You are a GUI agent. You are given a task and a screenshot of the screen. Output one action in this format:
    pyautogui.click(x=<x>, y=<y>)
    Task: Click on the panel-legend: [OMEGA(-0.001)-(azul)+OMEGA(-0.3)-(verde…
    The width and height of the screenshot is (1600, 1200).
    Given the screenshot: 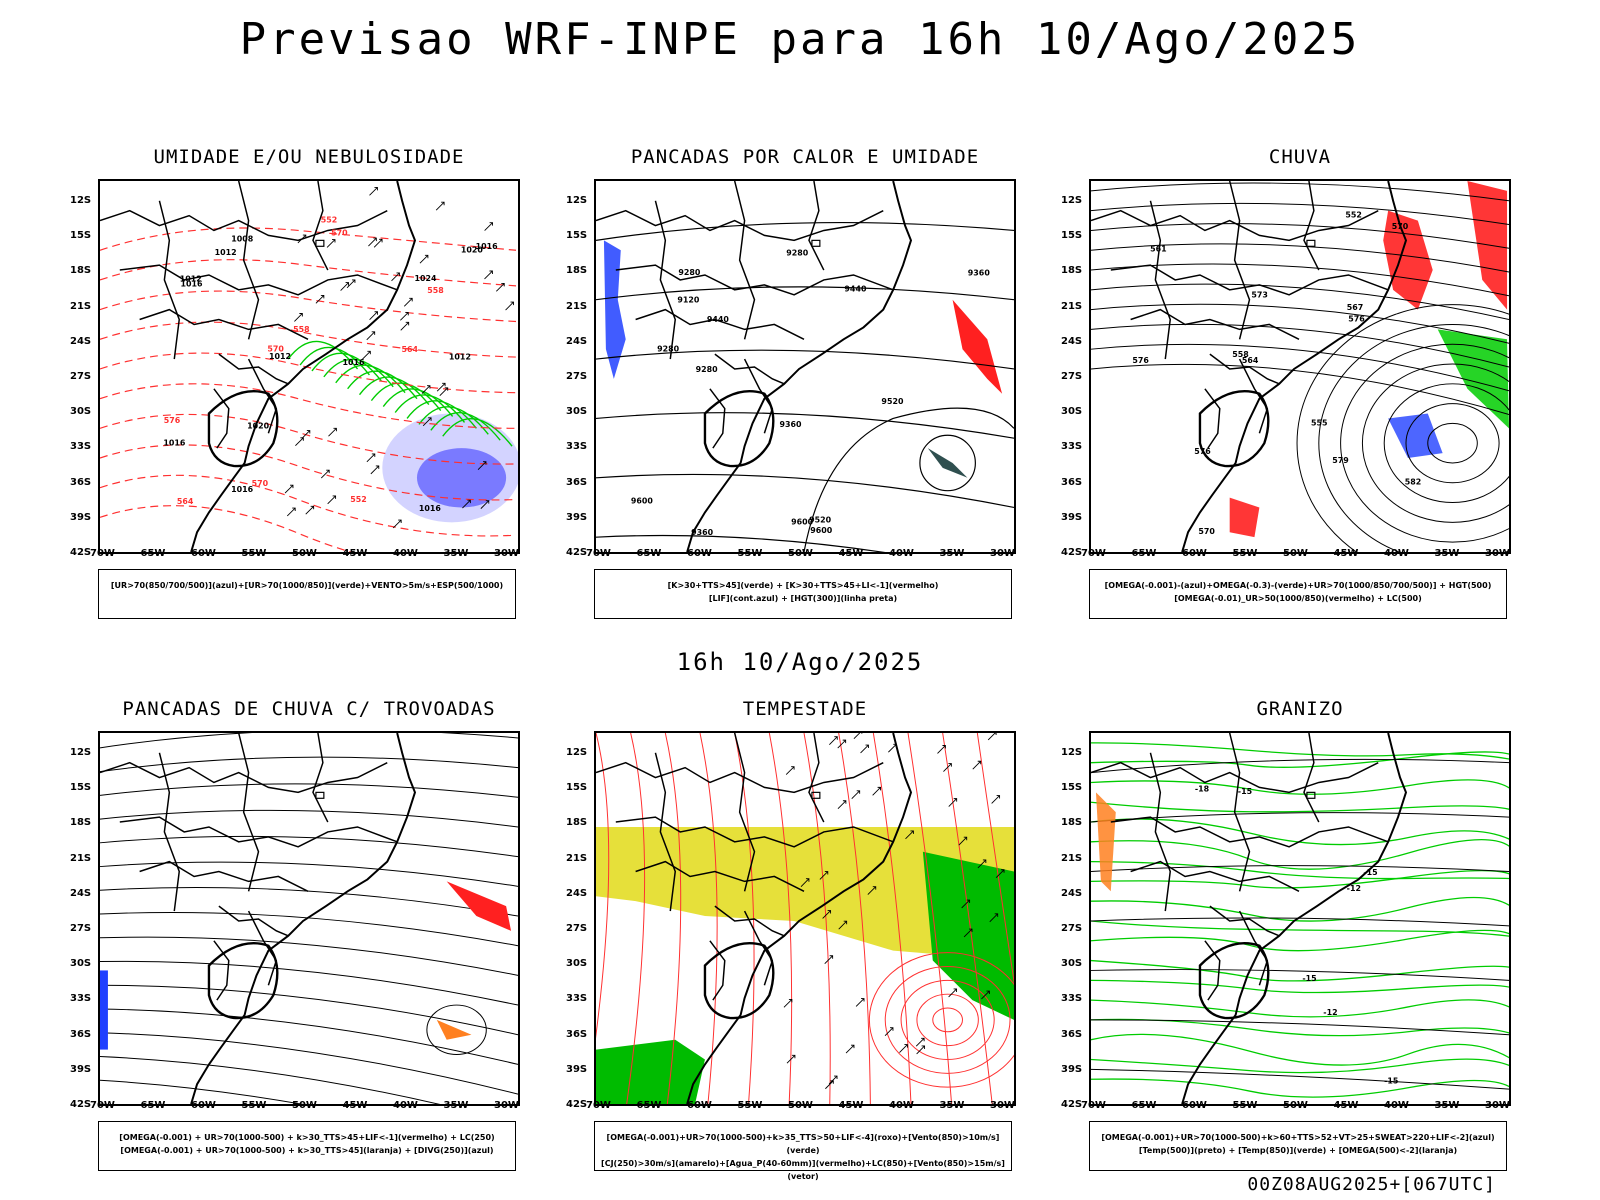 What is the action you would take?
    pyautogui.click(x=1298, y=594)
    